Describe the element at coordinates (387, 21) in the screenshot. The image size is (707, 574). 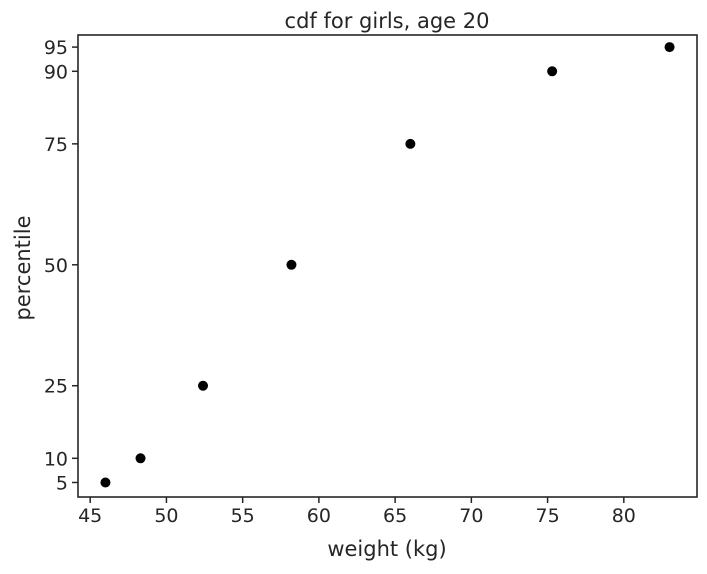
I see `chart-title: cdf for girls, age 20` at that location.